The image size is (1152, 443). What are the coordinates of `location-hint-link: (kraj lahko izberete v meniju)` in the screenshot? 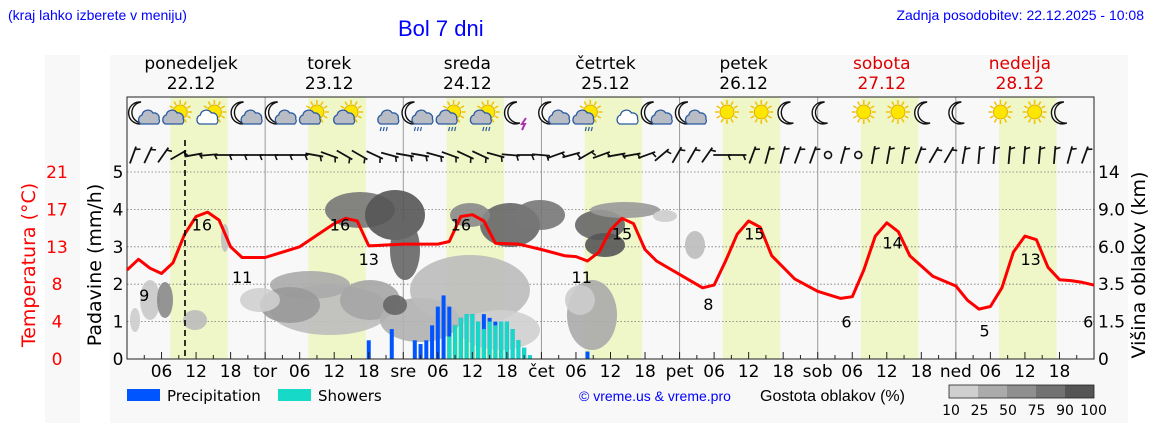 It's located at (97, 15).